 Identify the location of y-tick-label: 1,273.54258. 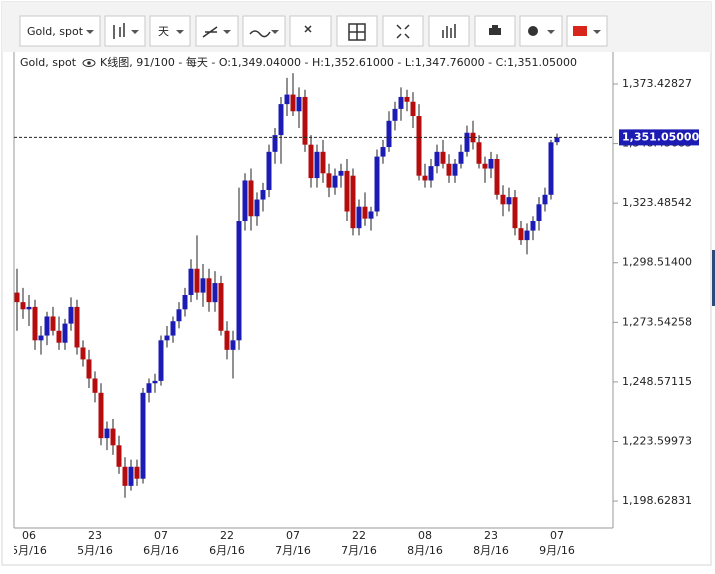
(657, 321).